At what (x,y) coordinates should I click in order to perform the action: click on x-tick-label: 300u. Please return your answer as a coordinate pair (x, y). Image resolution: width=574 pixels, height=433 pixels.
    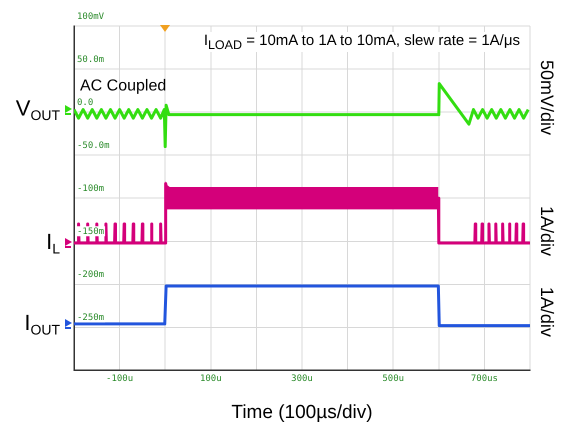
    Looking at the image, I should click on (302, 379).